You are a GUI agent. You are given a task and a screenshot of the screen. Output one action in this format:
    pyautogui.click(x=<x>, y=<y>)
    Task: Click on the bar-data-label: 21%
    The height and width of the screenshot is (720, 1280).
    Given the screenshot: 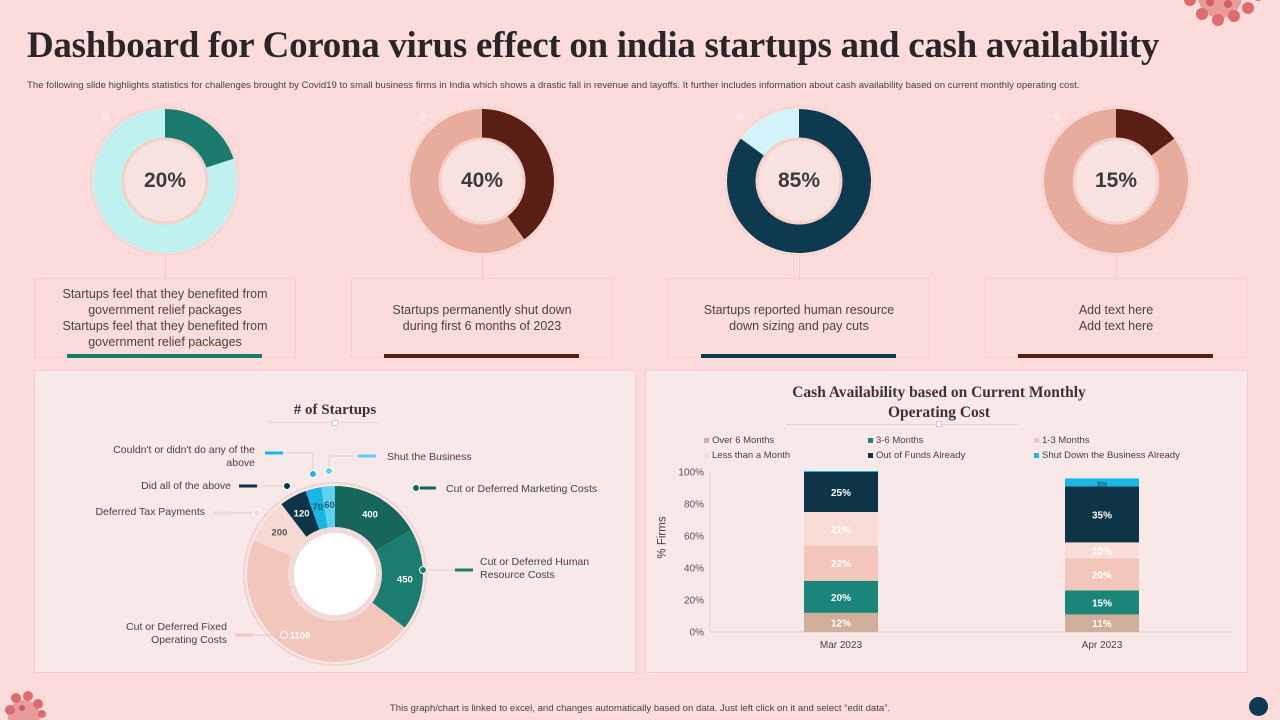 What is the action you would take?
    pyautogui.click(x=841, y=530)
    